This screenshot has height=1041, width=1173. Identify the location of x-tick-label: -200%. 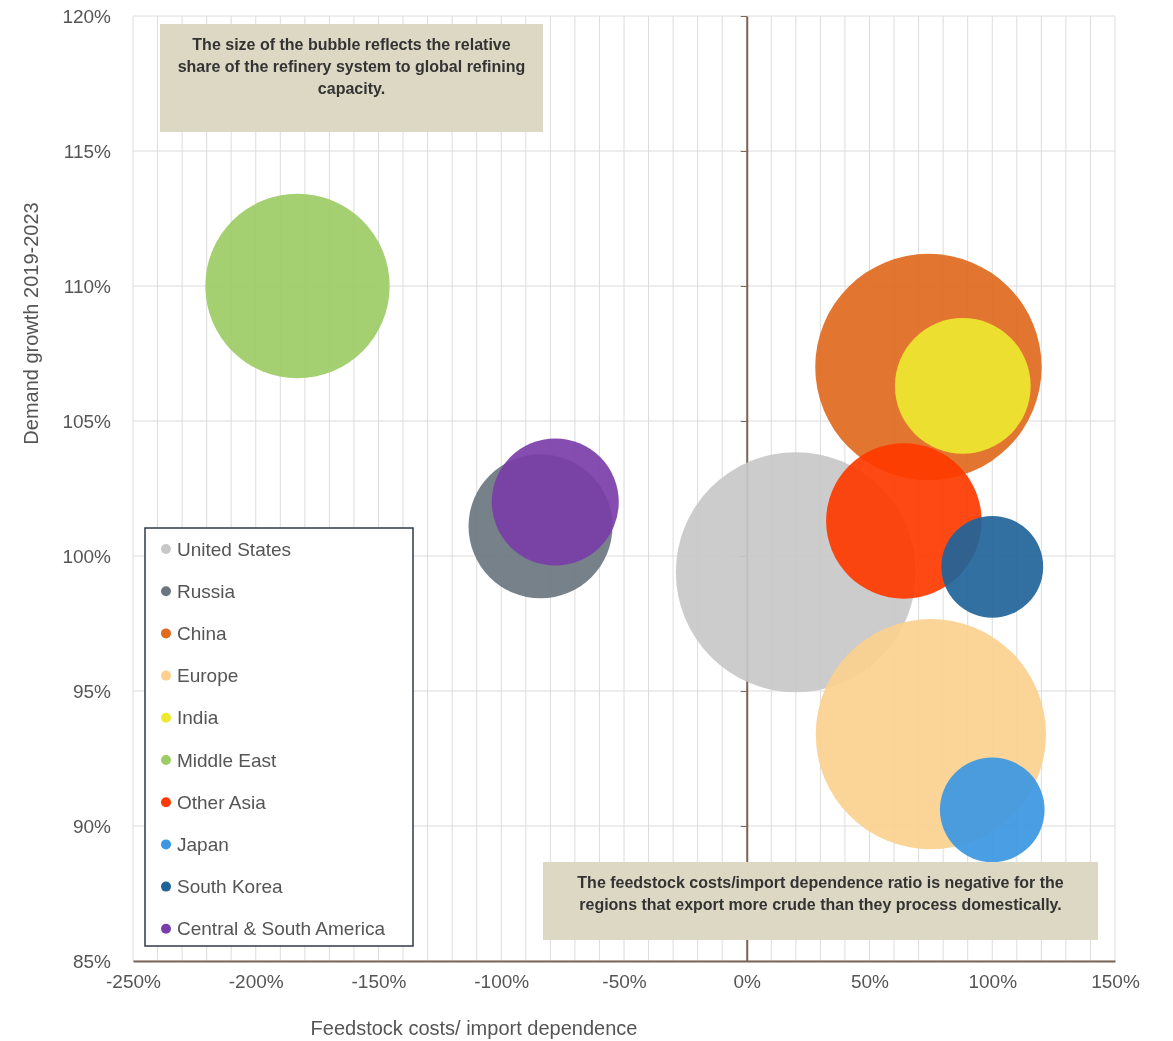
(256, 982).